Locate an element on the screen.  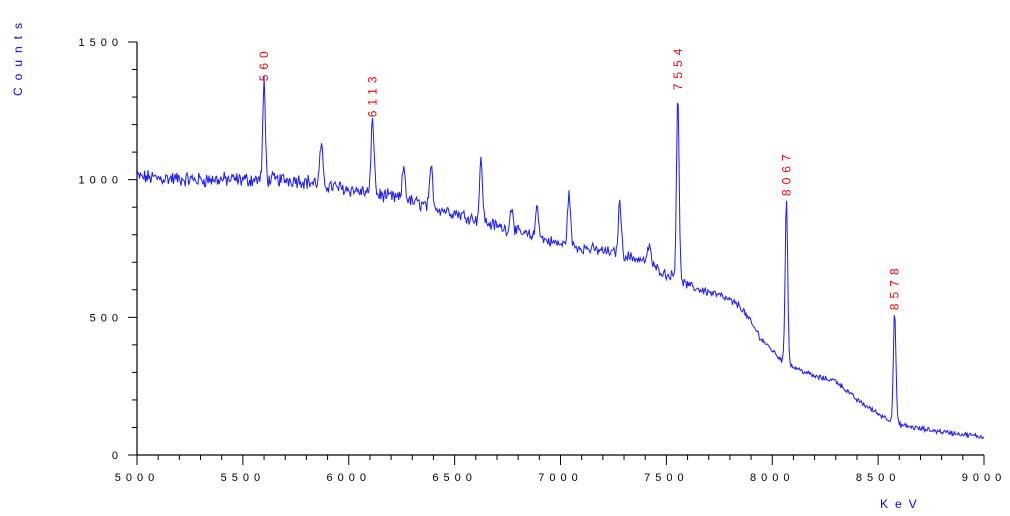
y-tick-label: 1500 is located at coordinates (101, 43).